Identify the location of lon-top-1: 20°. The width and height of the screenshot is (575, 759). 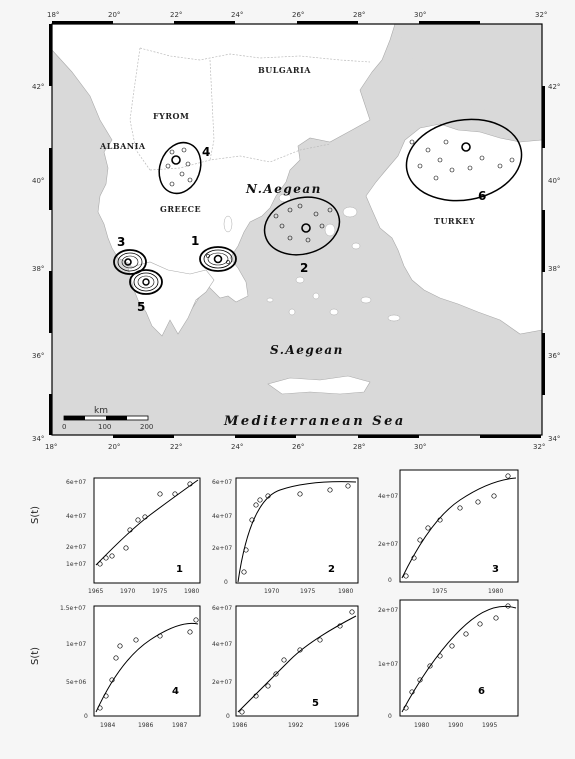
(114, 15).